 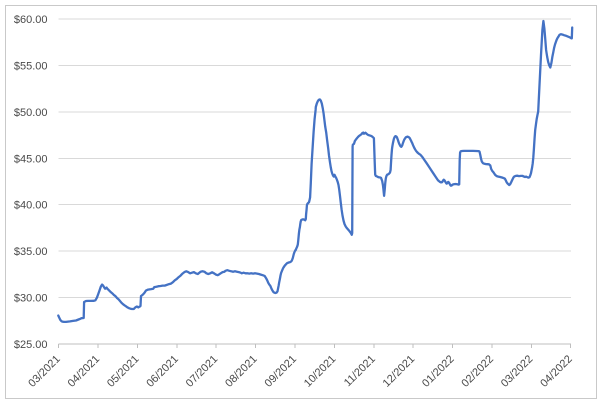 I want to click on svg-text: $50.00, so click(x=31, y=113).